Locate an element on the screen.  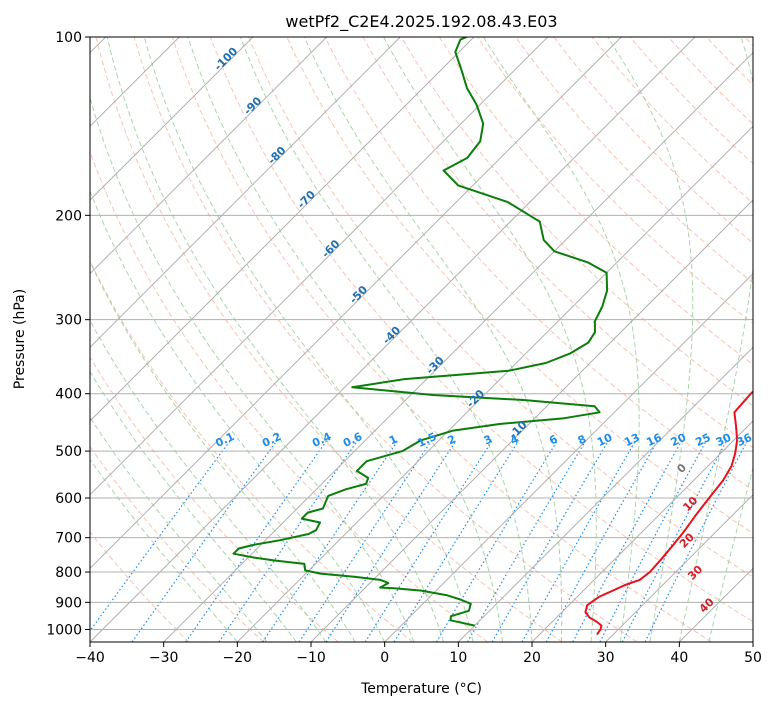
temperature-profile is located at coordinates (668, 513).